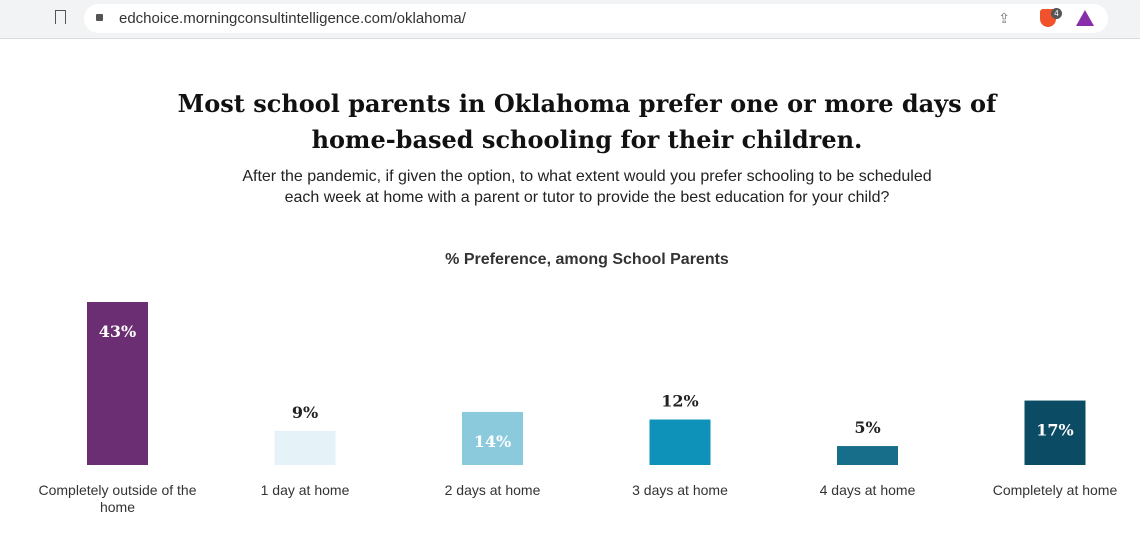 The width and height of the screenshot is (1140, 537). I want to click on category-label: 2 days at home, so click(493, 490).